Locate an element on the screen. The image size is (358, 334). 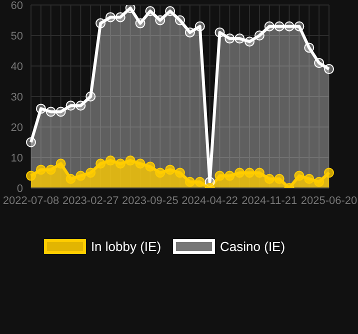
y-tick-label: 10 is located at coordinates (16, 158).